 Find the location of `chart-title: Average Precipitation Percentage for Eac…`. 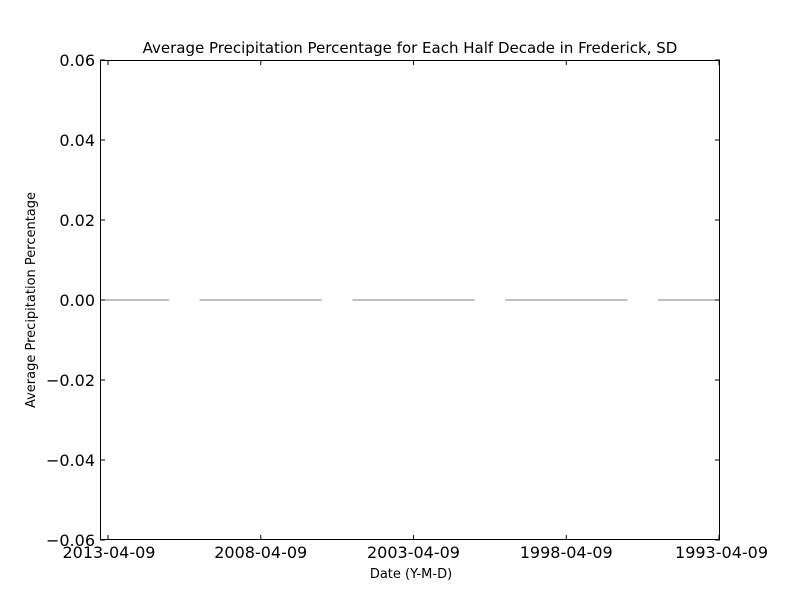

chart-title: Average Precipitation Percentage for Eac… is located at coordinates (410, 48).